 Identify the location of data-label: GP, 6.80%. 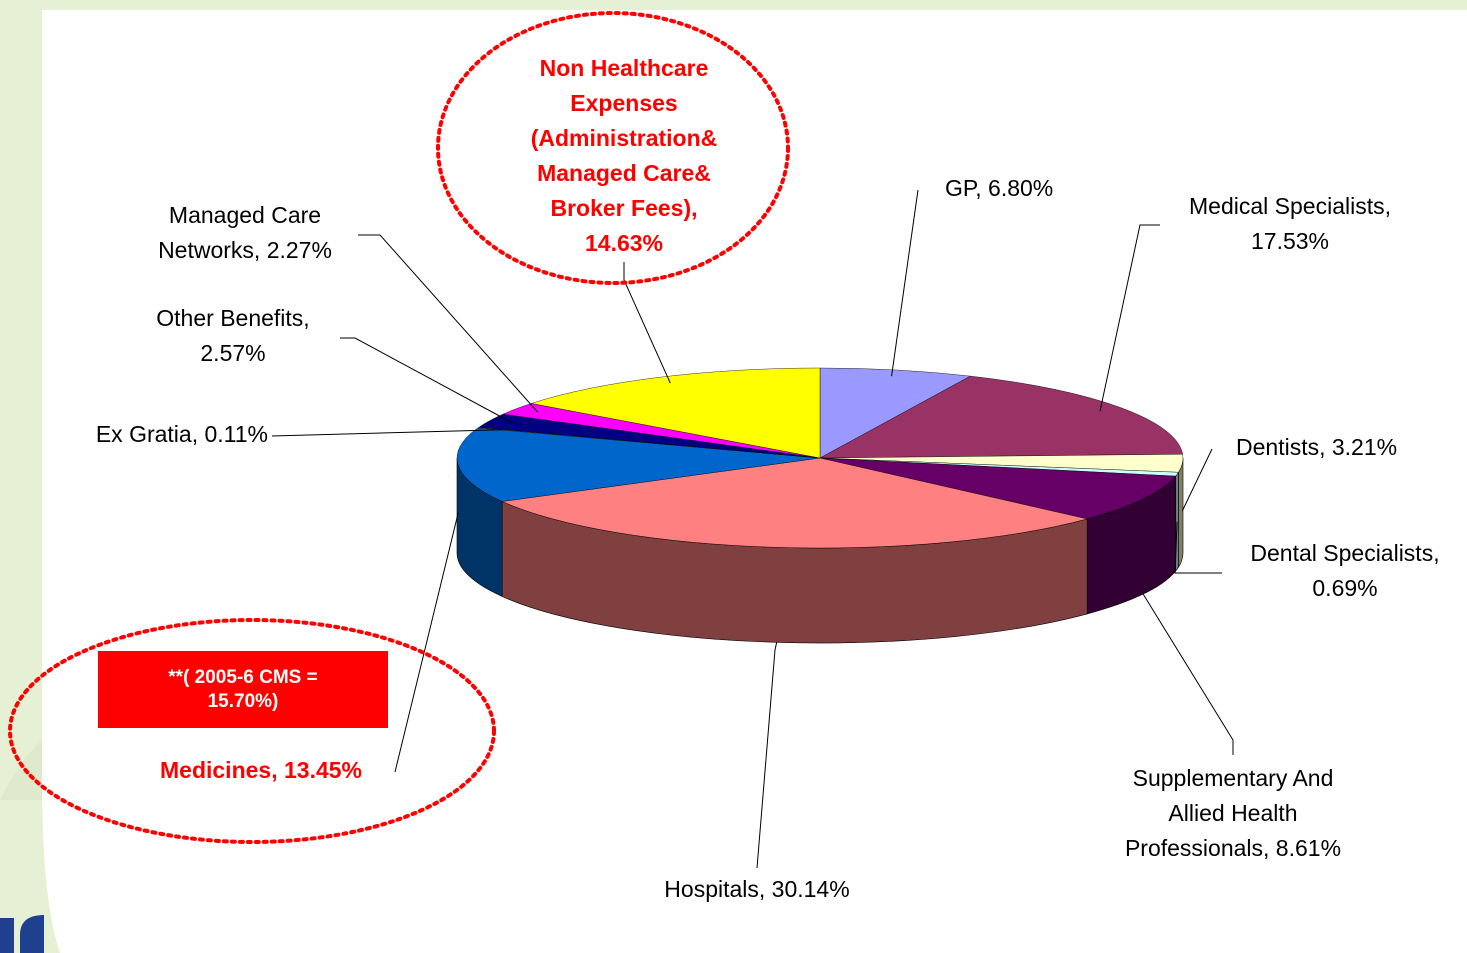
(999, 188).